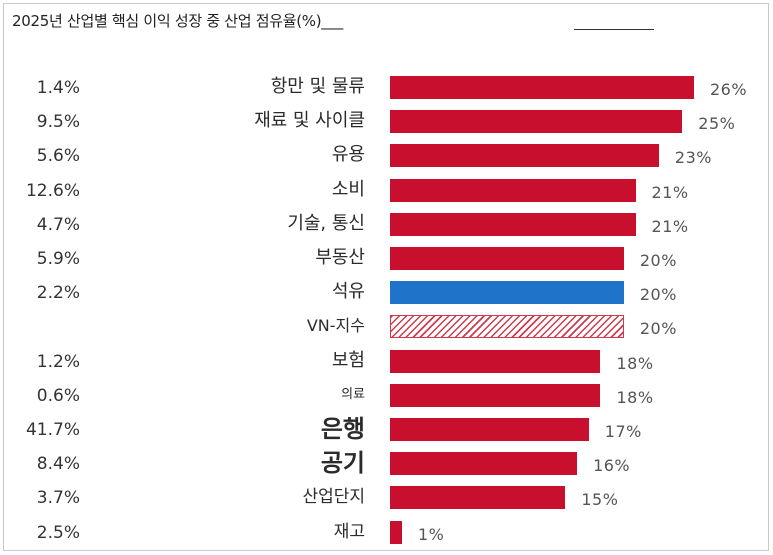  Describe the element at coordinates (317, 86) in the screenshot. I see `category-label: 항만 및 물류` at that location.